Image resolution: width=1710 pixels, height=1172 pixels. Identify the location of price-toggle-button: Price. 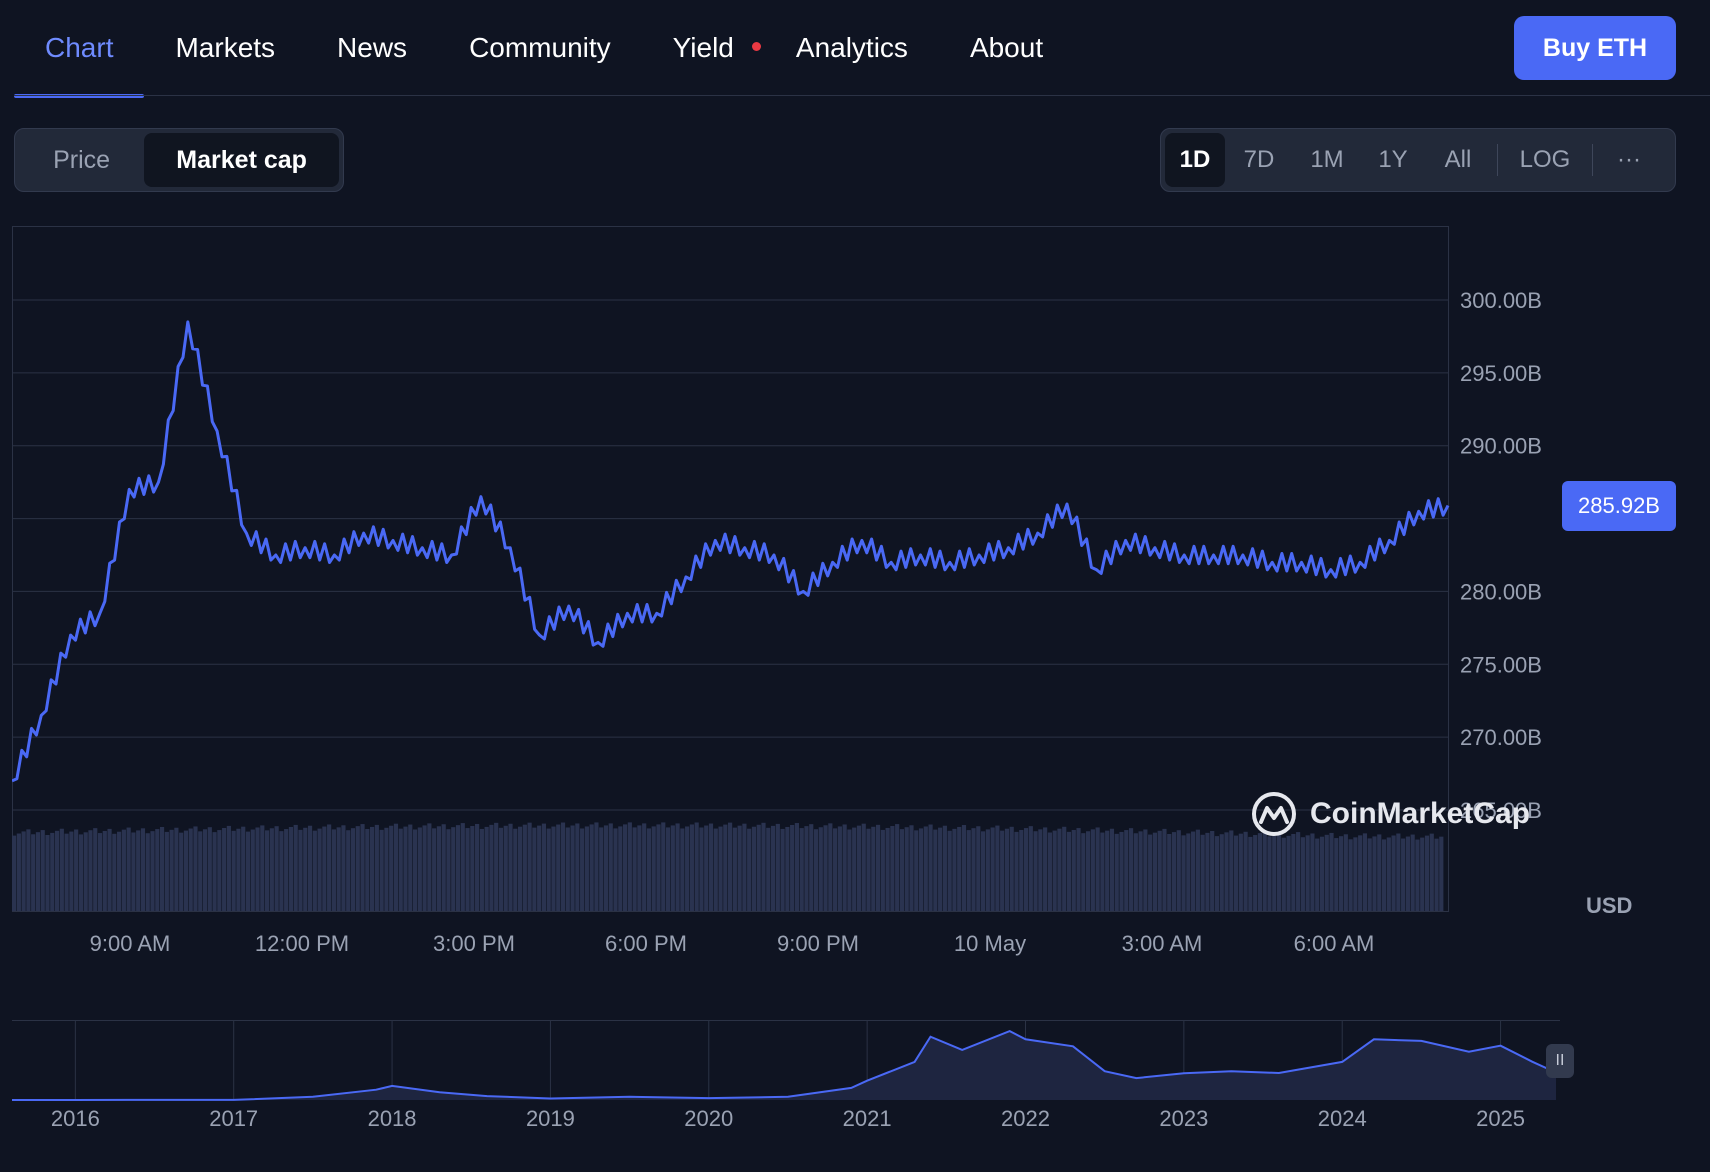
(82, 159).